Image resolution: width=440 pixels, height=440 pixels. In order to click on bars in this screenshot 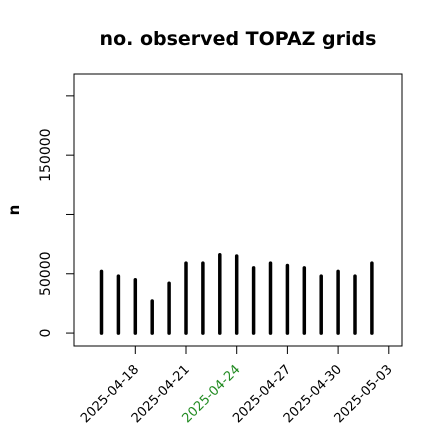, I will do `click(236, 294)`.